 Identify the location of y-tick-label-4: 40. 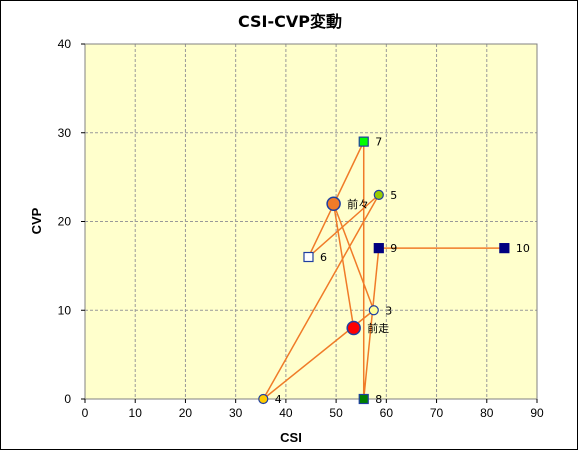
(65, 44).